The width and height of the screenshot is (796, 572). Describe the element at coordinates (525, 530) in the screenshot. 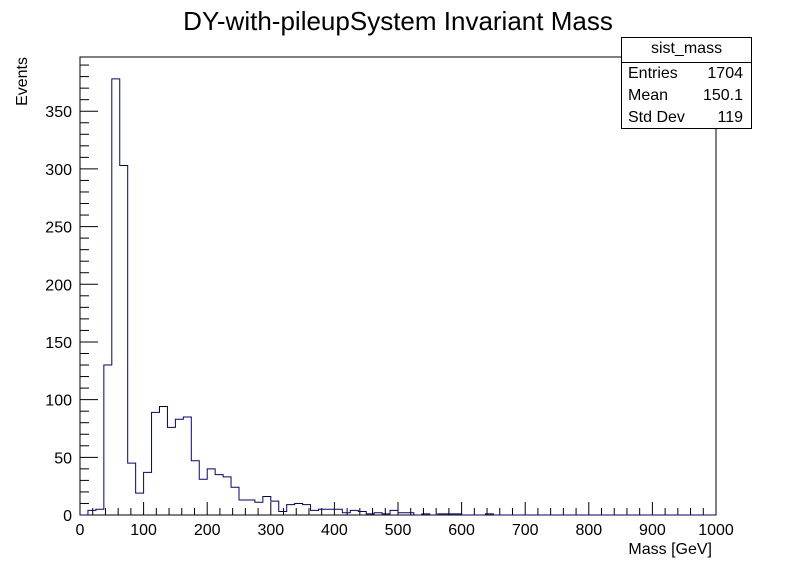

I see `x-tick-label: 700` at that location.